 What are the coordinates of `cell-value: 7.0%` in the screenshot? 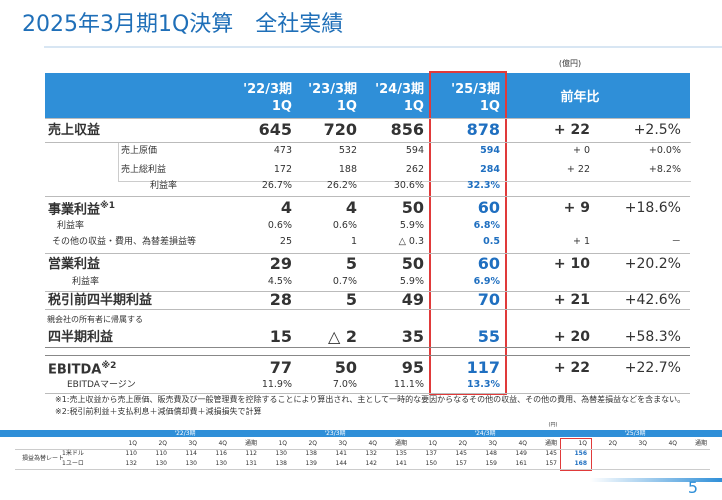 It's located at (344, 385).